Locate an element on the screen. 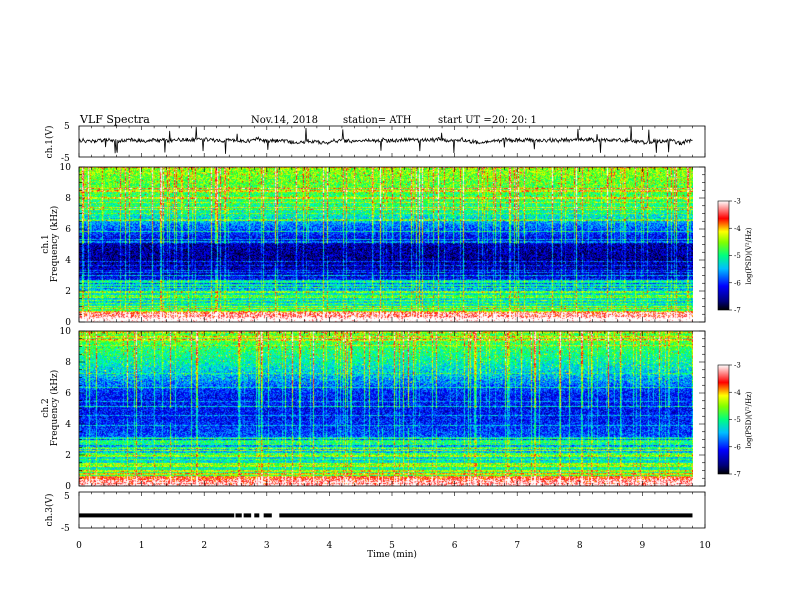  ch2-ylabel-channel: ch.2 is located at coordinates (46, 407).